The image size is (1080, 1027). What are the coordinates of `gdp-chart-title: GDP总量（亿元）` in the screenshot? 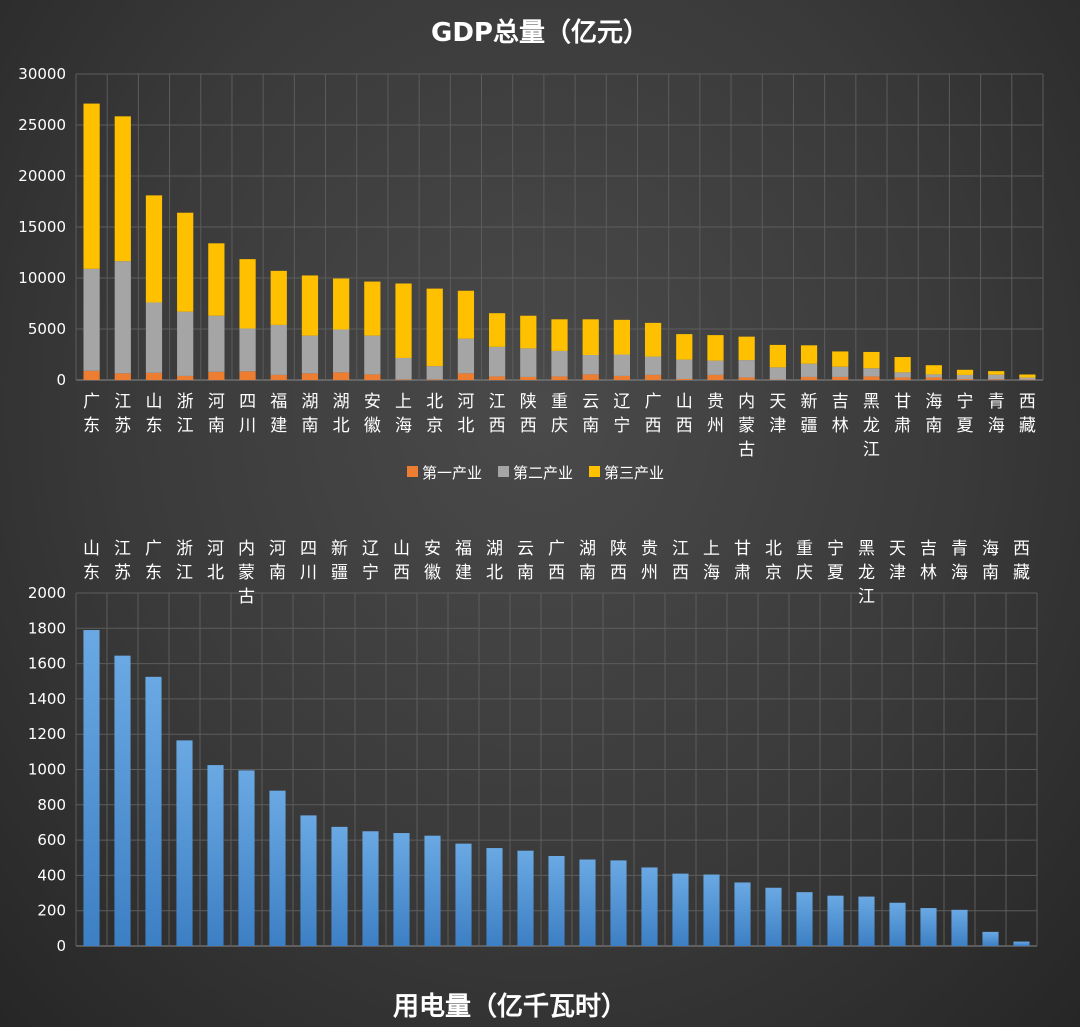 It's located at (540, 33).